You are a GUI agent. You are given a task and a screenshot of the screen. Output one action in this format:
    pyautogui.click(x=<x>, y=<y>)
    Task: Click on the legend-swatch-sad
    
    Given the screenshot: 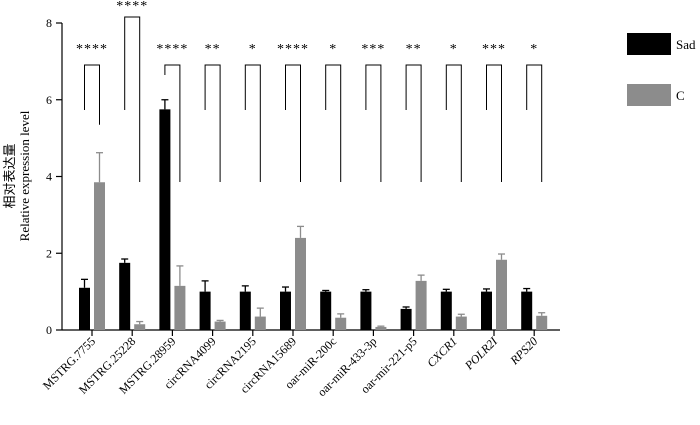 What is the action you would take?
    pyautogui.click(x=649, y=44)
    